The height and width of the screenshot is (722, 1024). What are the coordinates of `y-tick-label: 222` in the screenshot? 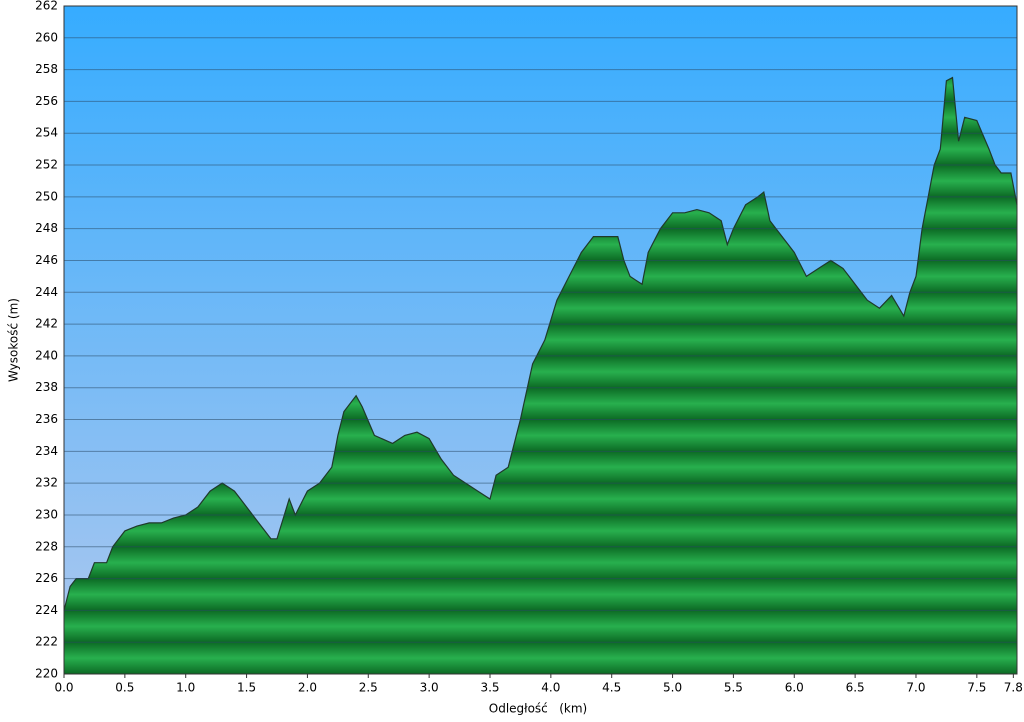 It's located at (46, 642).